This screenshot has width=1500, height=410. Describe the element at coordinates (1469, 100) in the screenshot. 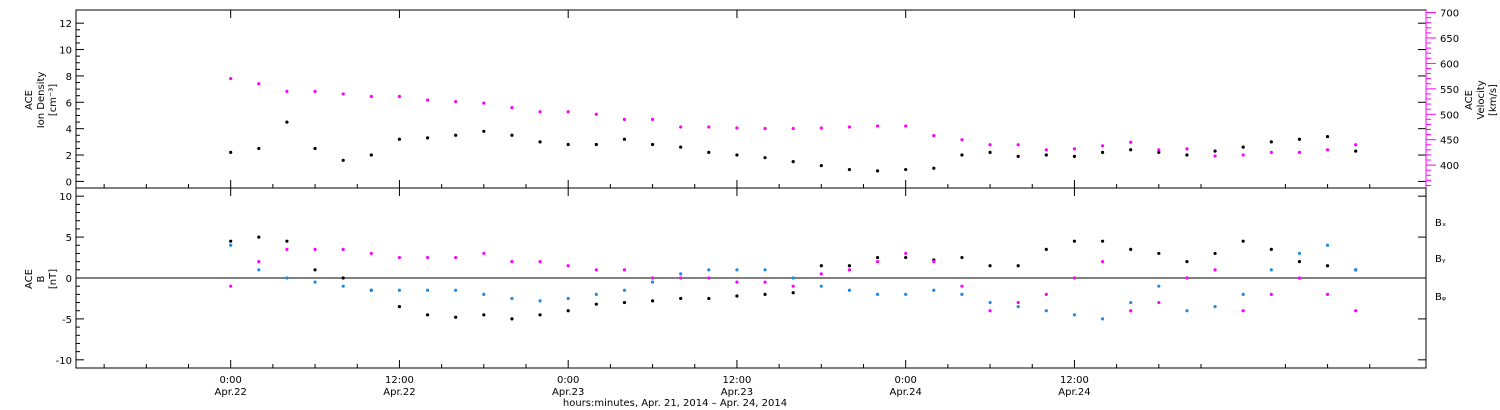

I see `ylabel-right-line-1: ACE` at that location.